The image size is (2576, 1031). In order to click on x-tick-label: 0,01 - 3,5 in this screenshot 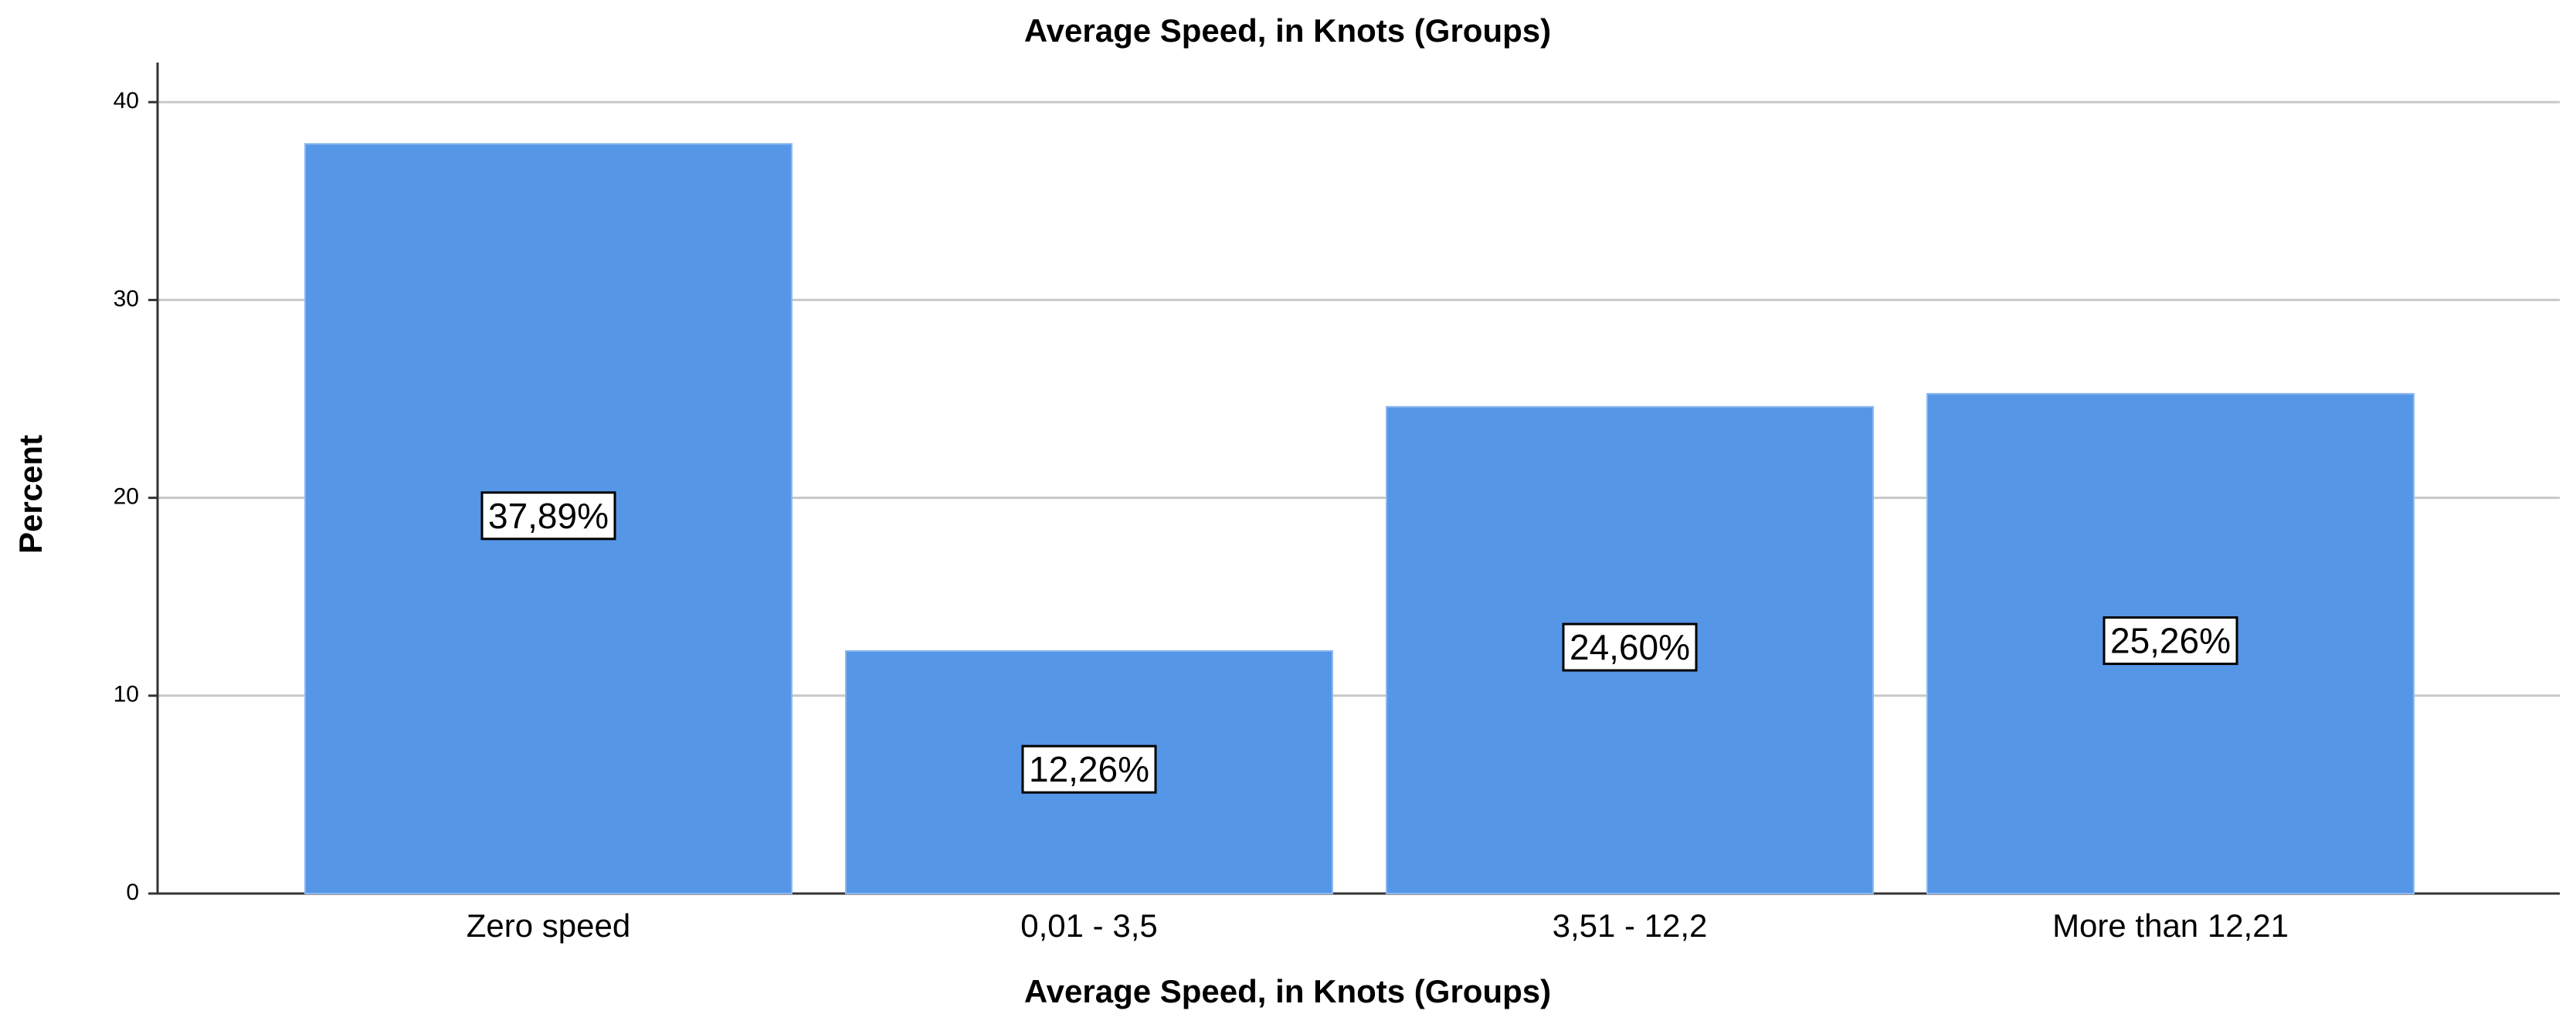, I will do `click(1088, 925)`.